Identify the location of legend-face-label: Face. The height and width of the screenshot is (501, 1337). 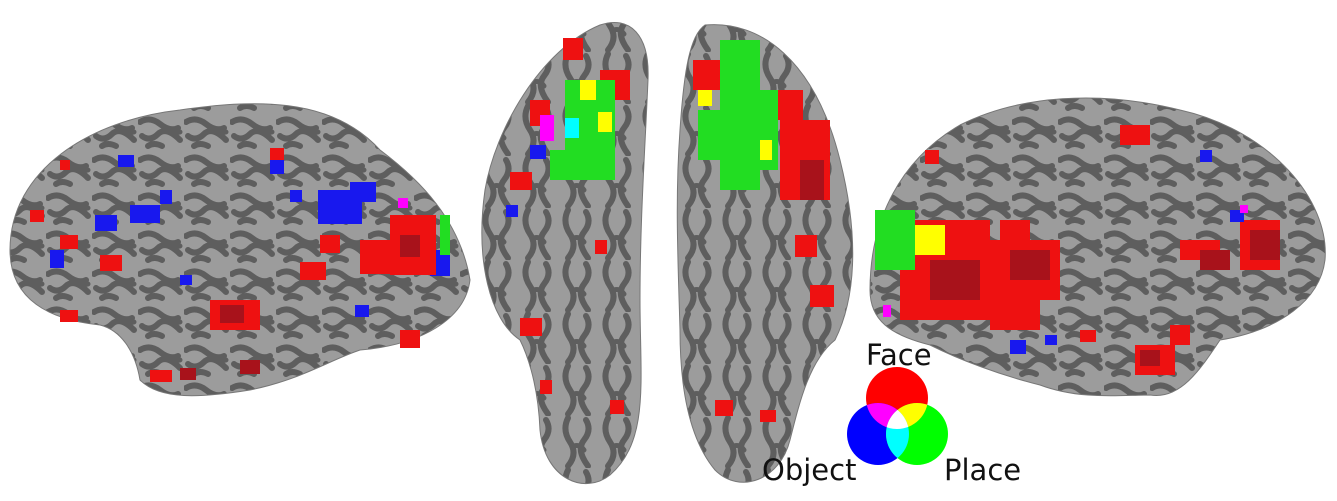
(899, 355).